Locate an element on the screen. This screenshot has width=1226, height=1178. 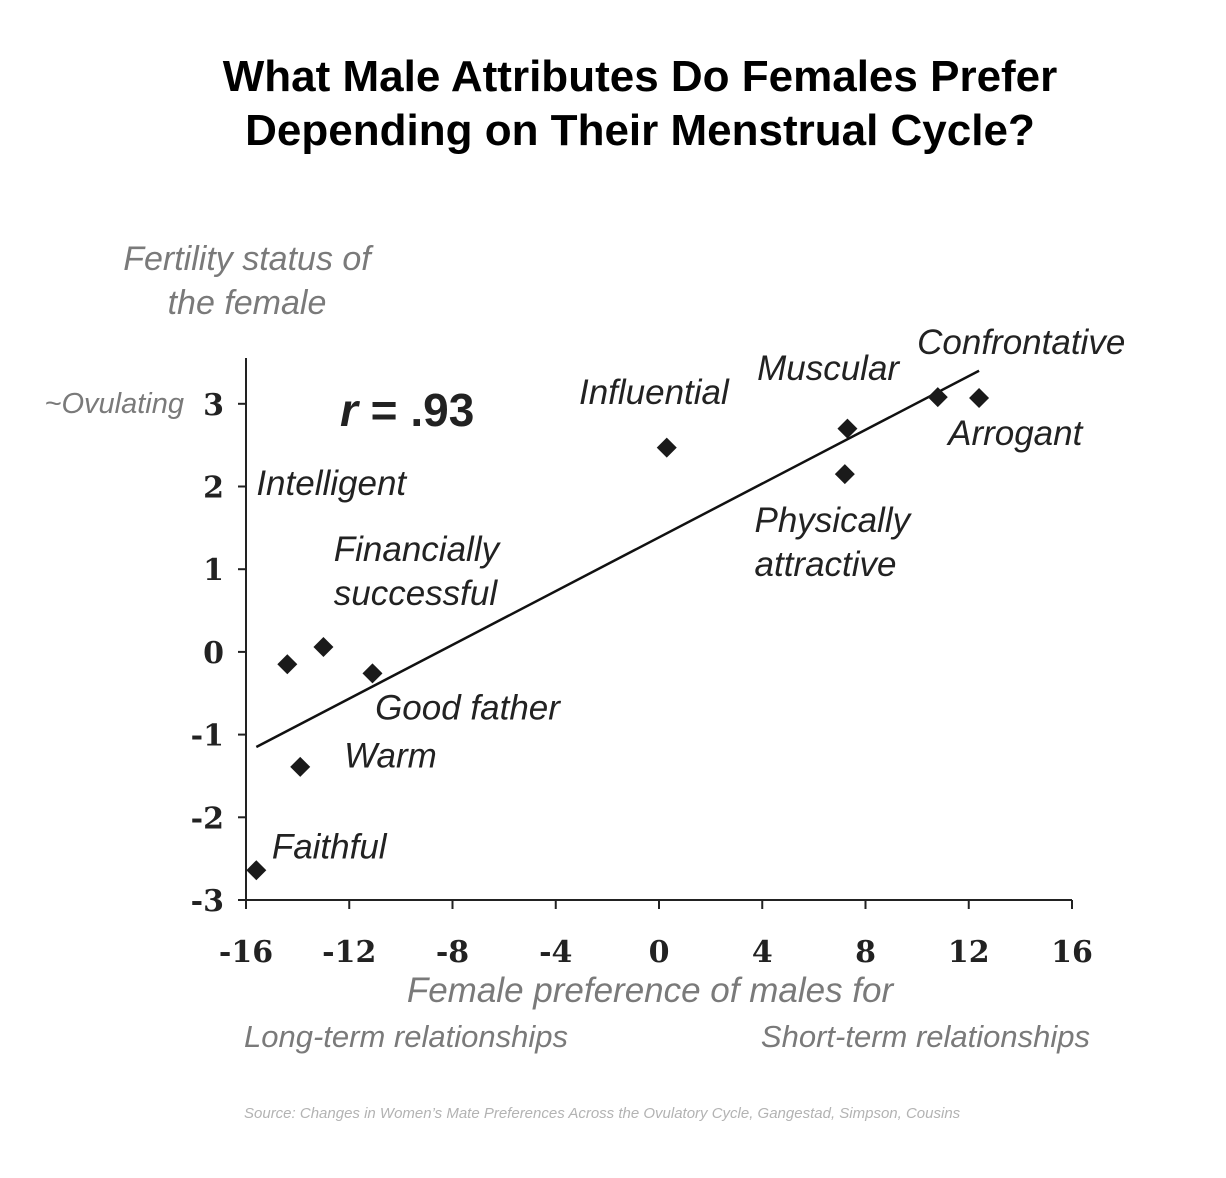
y-tick-label: -1 is located at coordinates (207, 736).